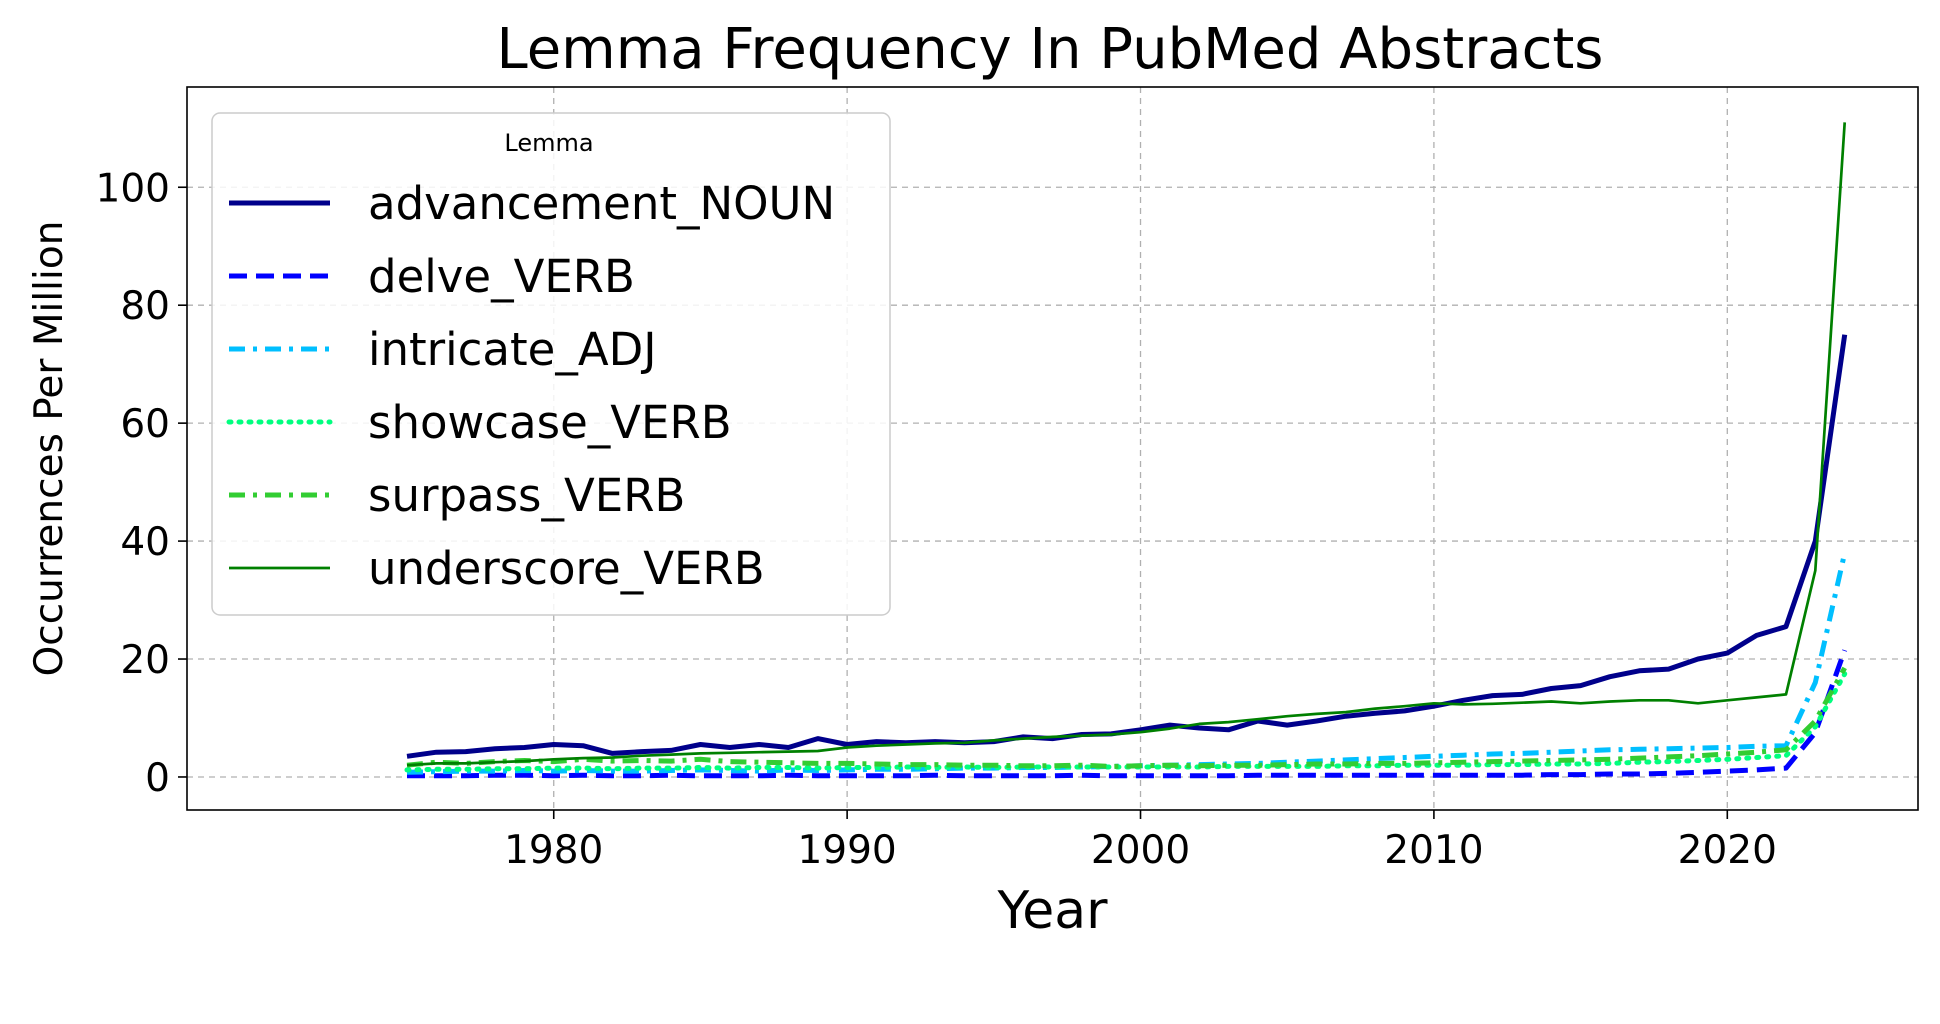 This screenshot has height=1024, width=1940. Describe the element at coordinates (145, 542) in the screenshot. I see `y-tick-label: 40` at that location.